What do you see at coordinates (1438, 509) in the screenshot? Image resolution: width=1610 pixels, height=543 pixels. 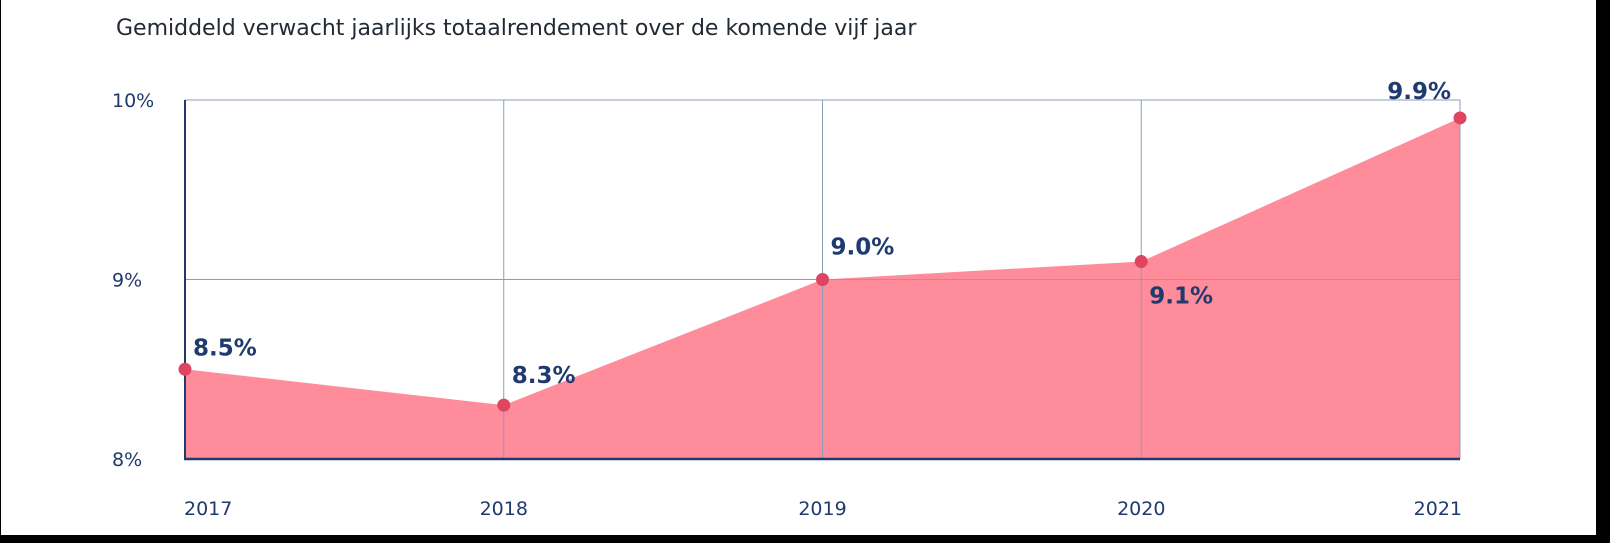 I see `x-tick-label: 2021` at bounding box center [1438, 509].